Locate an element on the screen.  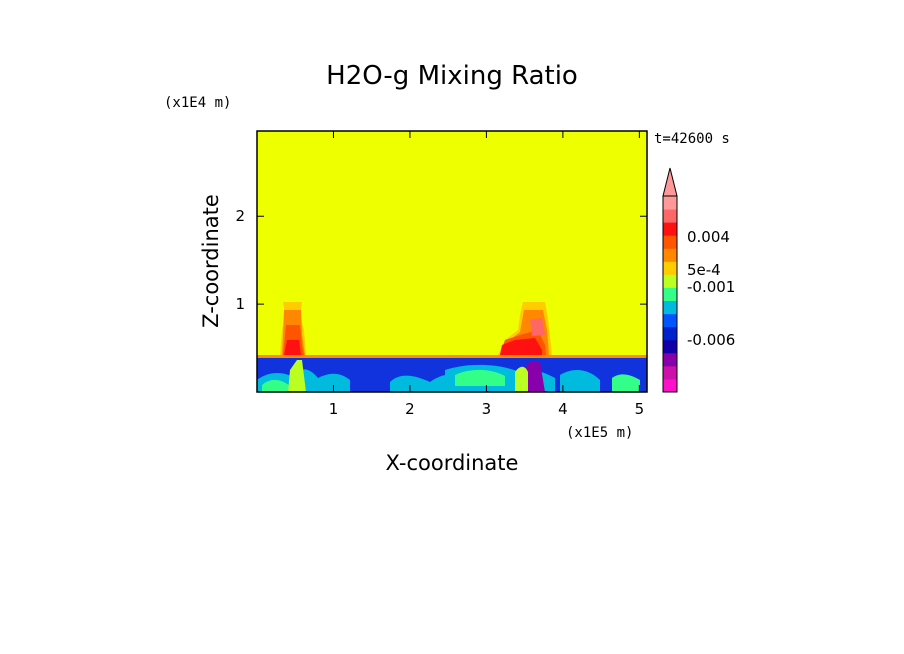
x-tick-label: 5 is located at coordinates (640, 409).